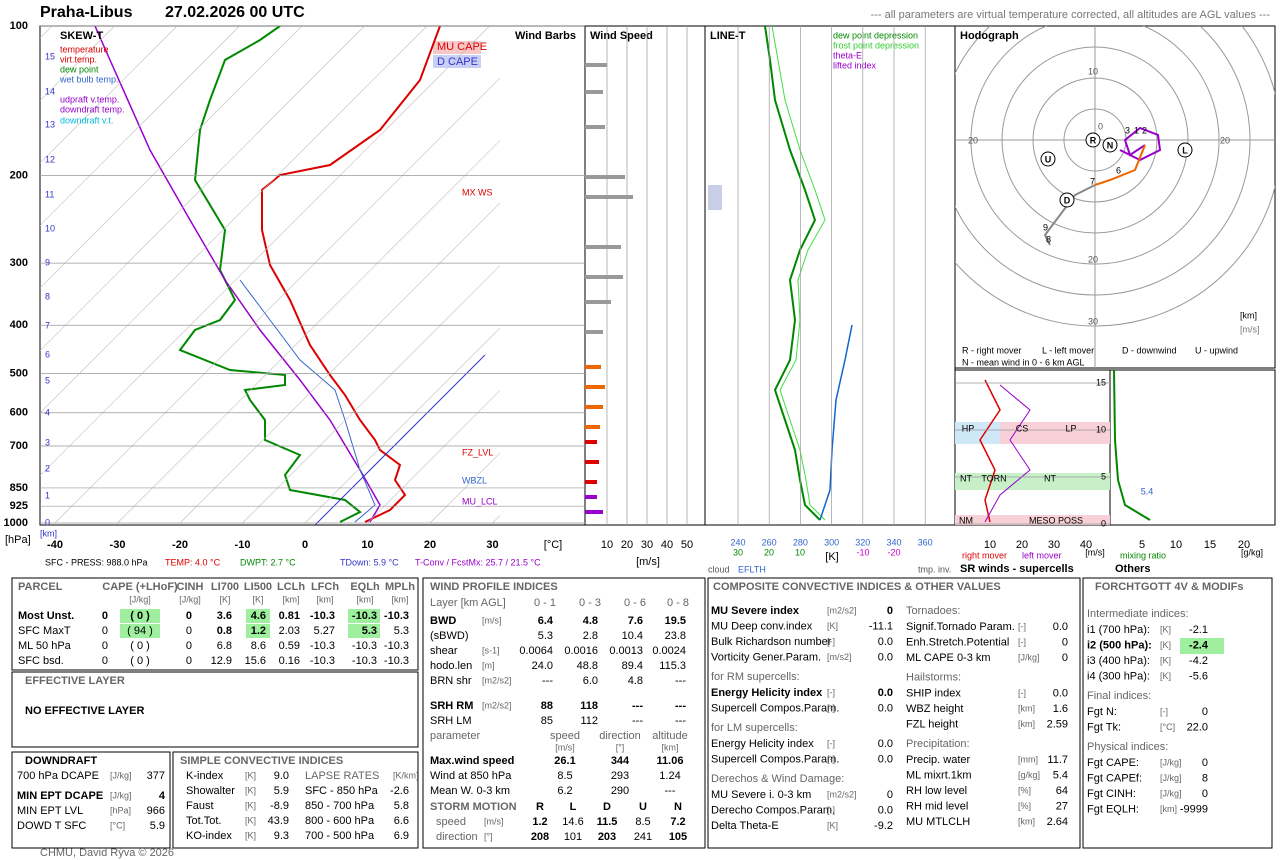 This screenshot has height=860, width=1280. I want to click on x-tick: 30, so click(738, 552).